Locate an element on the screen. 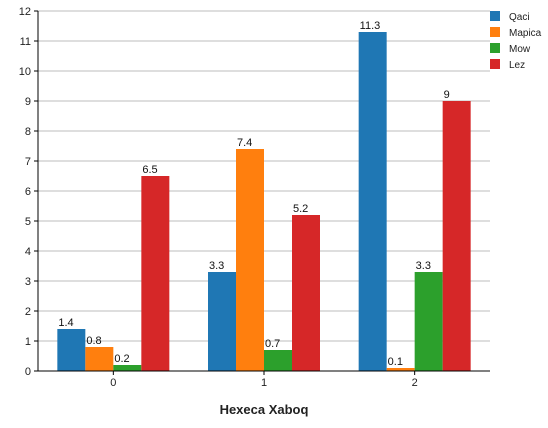 This screenshot has height=428, width=548. y-tick-label: 8 is located at coordinates (28, 132).